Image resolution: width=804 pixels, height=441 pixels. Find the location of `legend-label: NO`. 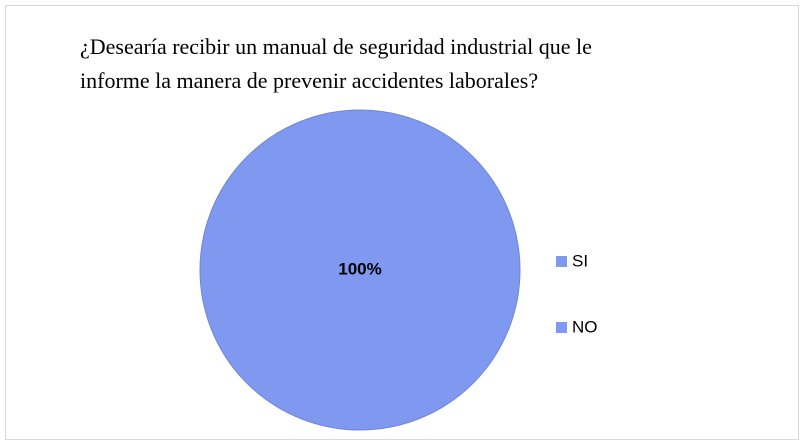

legend-label: NO is located at coordinates (585, 326).